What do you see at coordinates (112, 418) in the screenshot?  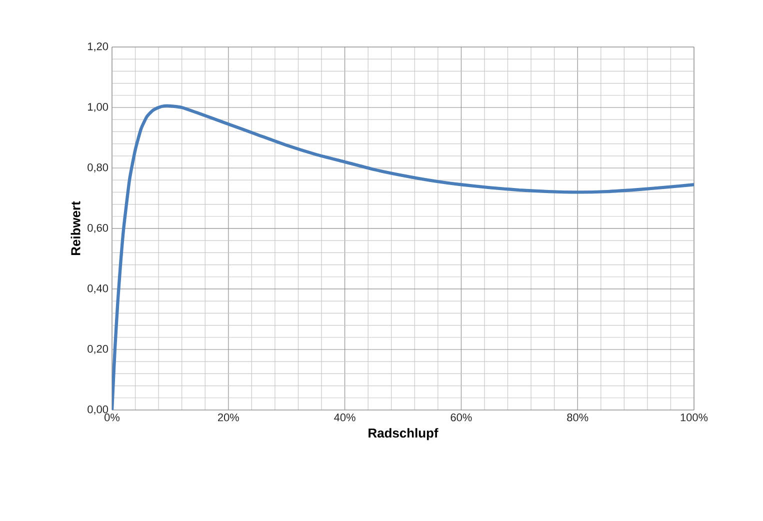 I see `x-tick-label: 0%` at bounding box center [112, 418].